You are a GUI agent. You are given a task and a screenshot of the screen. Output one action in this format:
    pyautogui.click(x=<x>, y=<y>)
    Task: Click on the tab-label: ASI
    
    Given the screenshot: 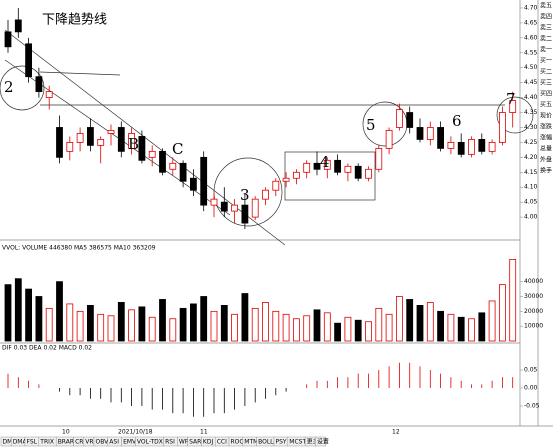 What is the action you would take?
    pyautogui.click(x=114, y=442)
    